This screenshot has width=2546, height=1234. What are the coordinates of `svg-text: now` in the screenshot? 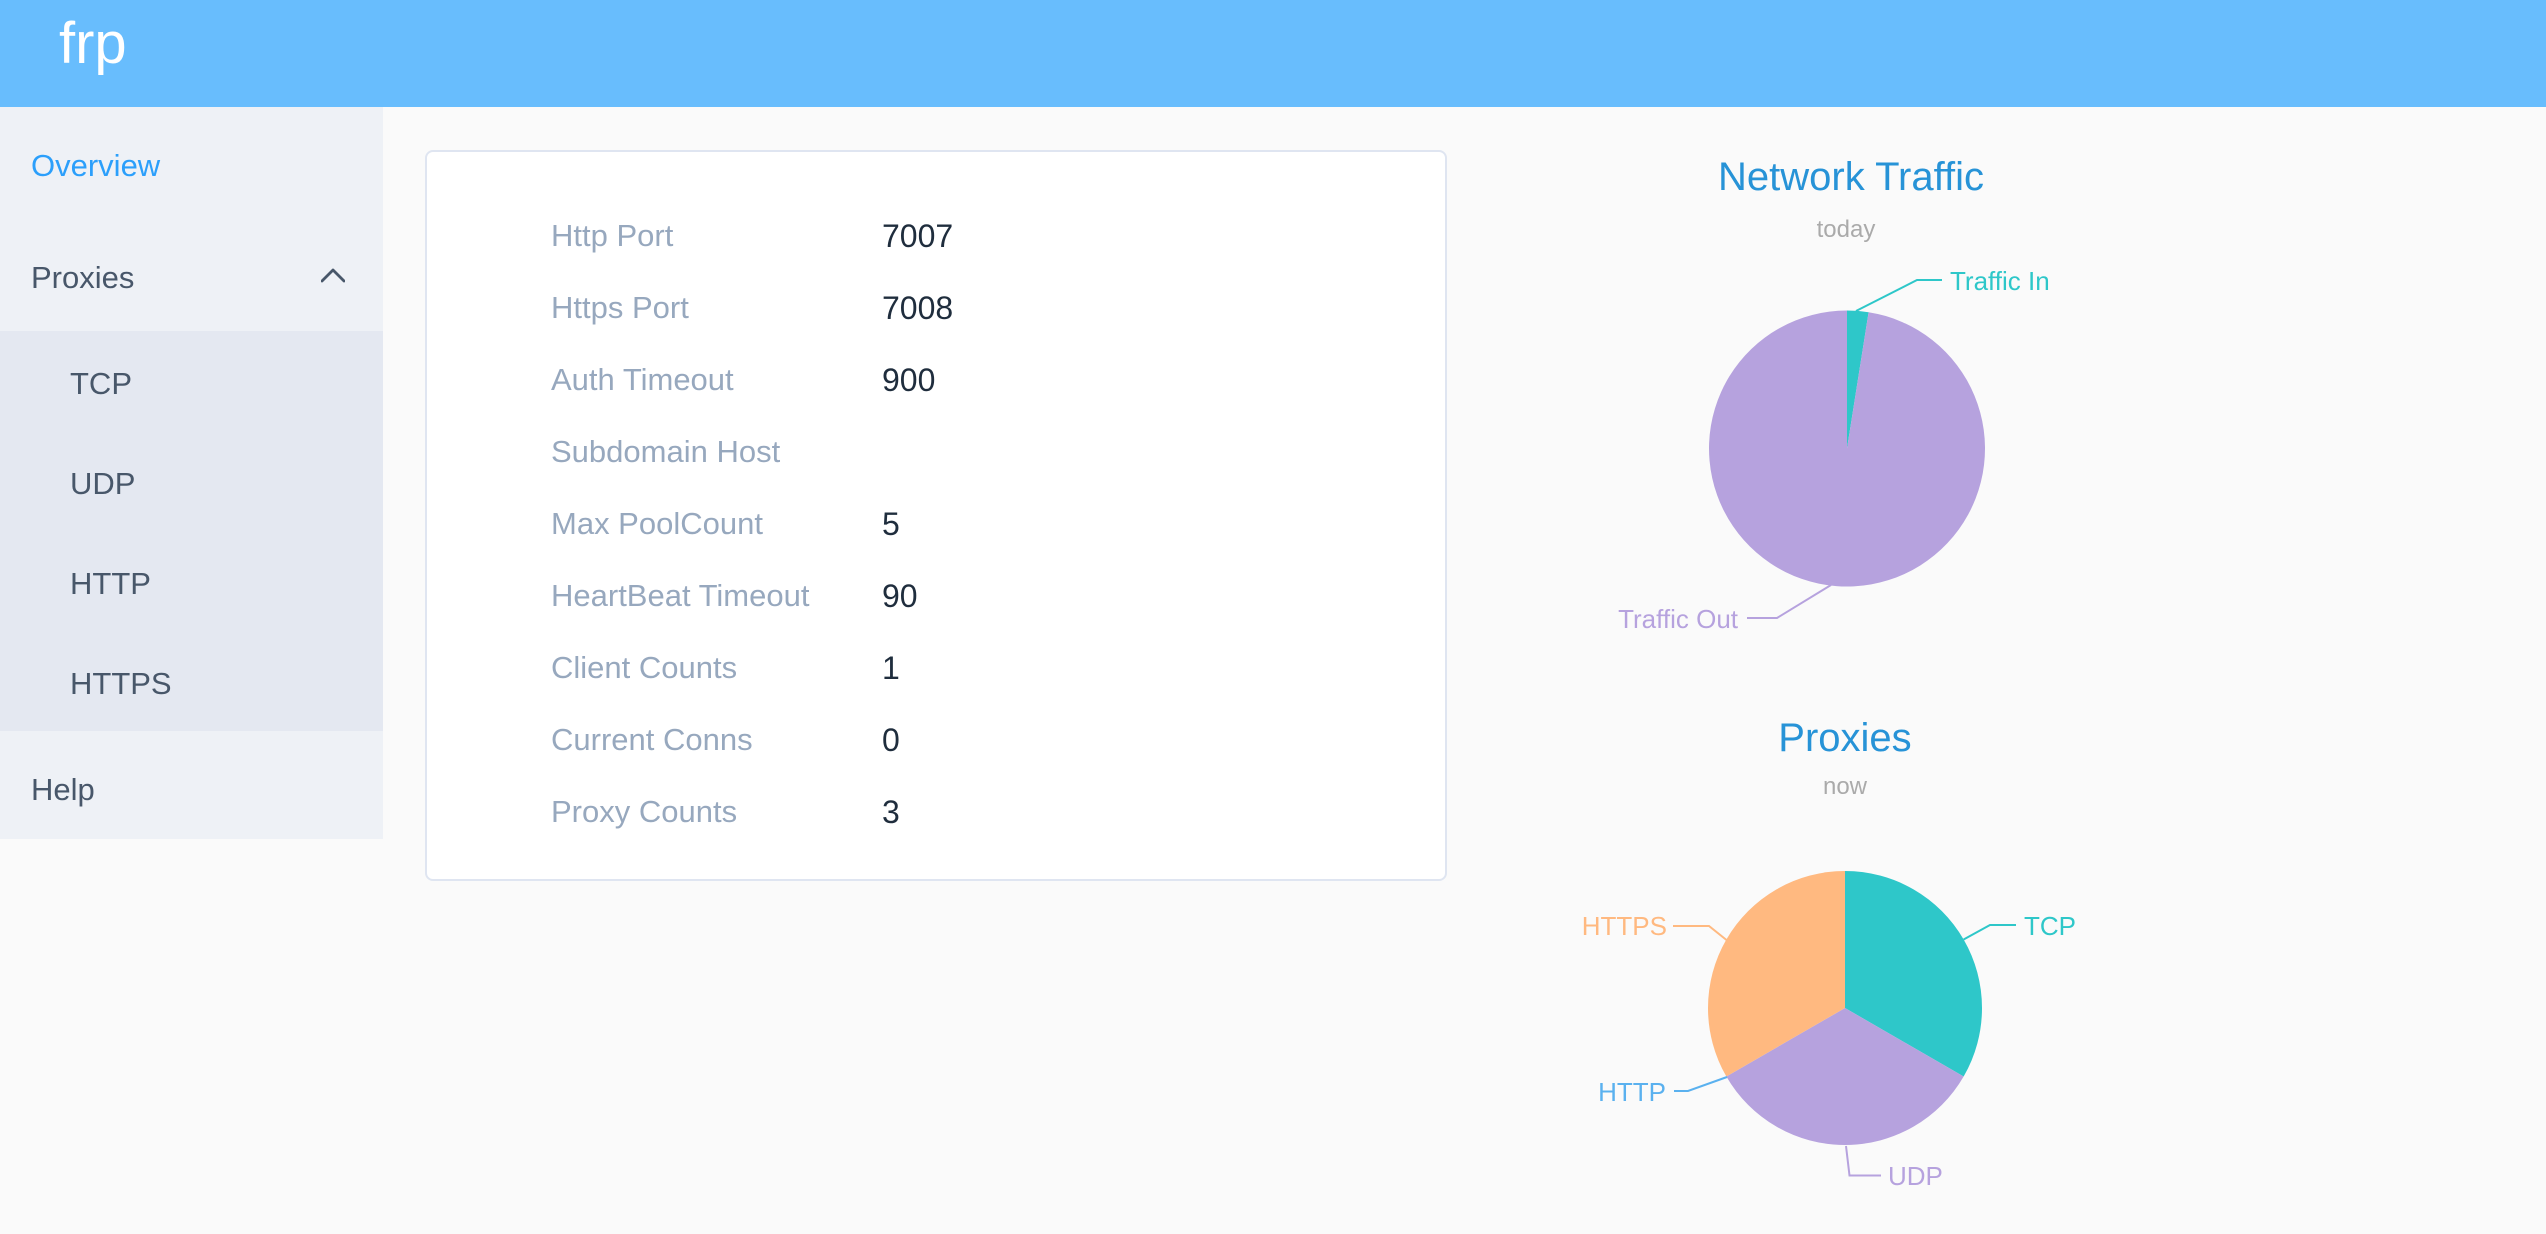 It's located at (1845, 786).